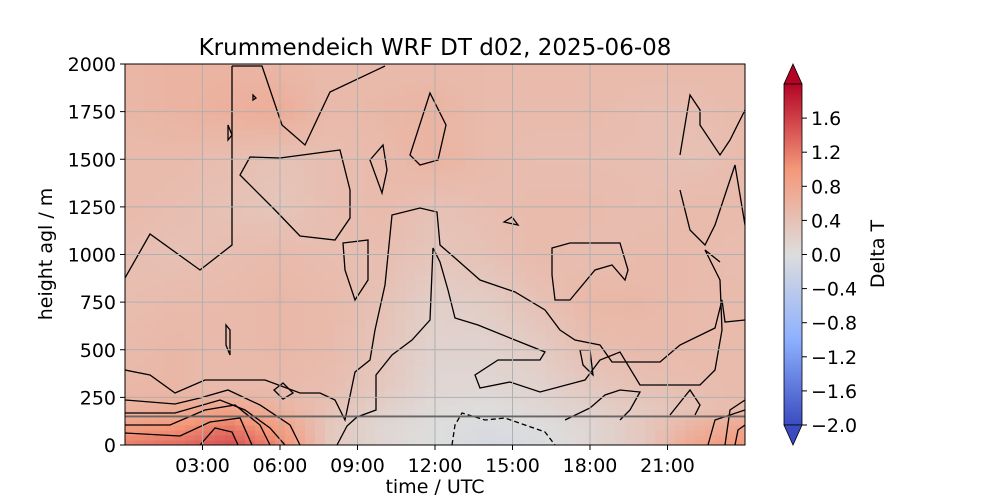 The width and height of the screenshot is (1000, 500). Describe the element at coordinates (878, 253) in the screenshot. I see `colorbar-label: Delta T` at that location.